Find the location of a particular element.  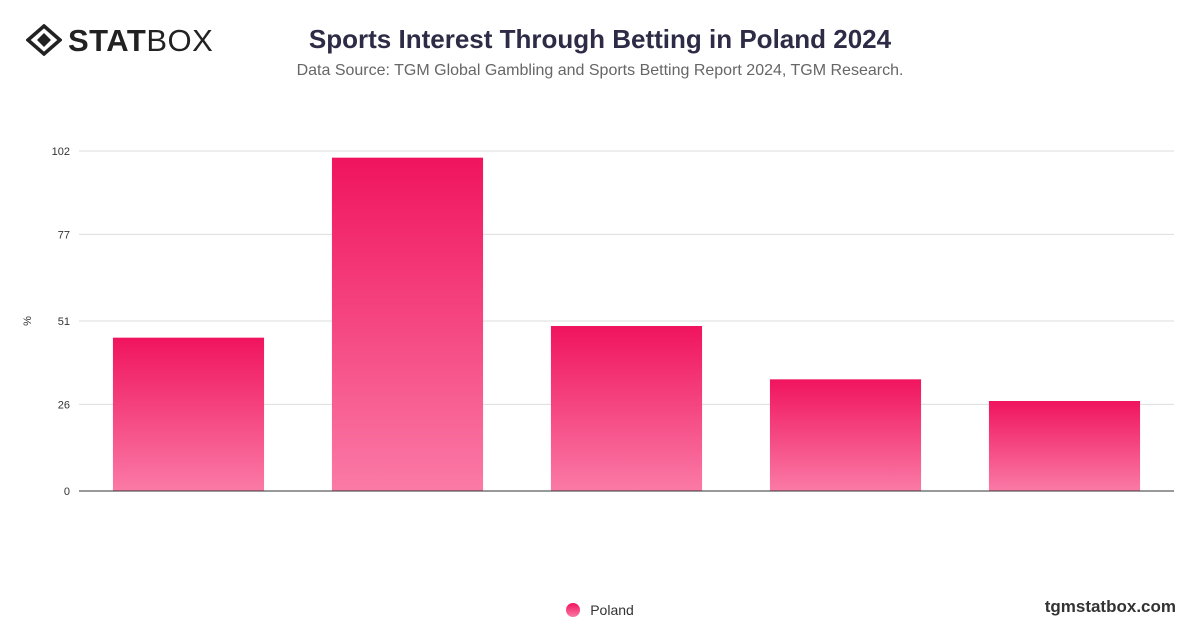

y-axis-label: % is located at coordinates (28, 321).